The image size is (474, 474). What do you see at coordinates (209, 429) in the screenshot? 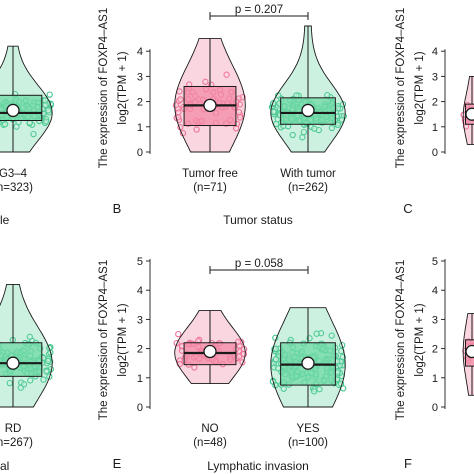
I see `x-tick-label: NO` at bounding box center [209, 429].